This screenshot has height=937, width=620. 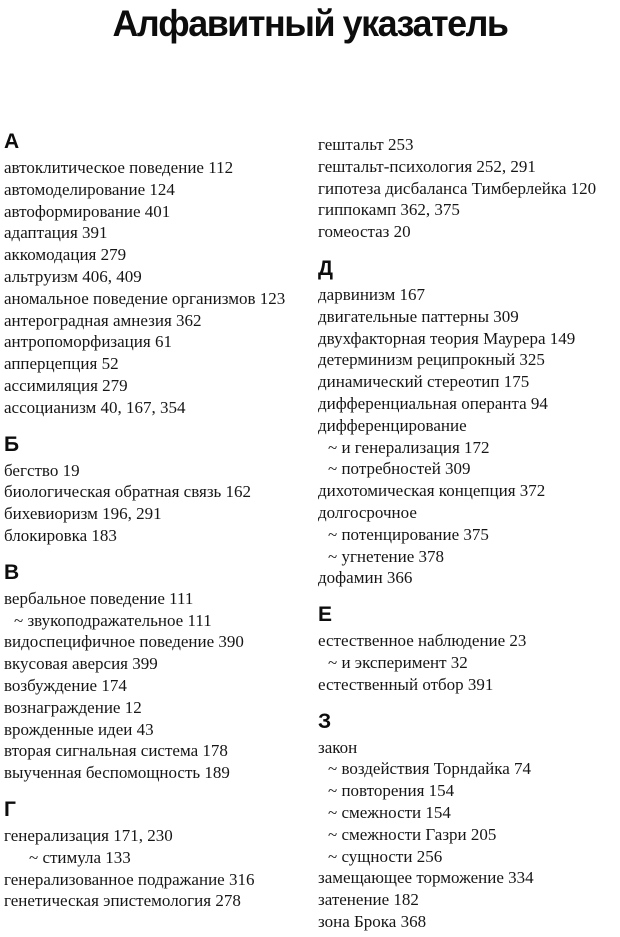 I want to click on index-entry: дофамин 366, so click(x=365, y=578).